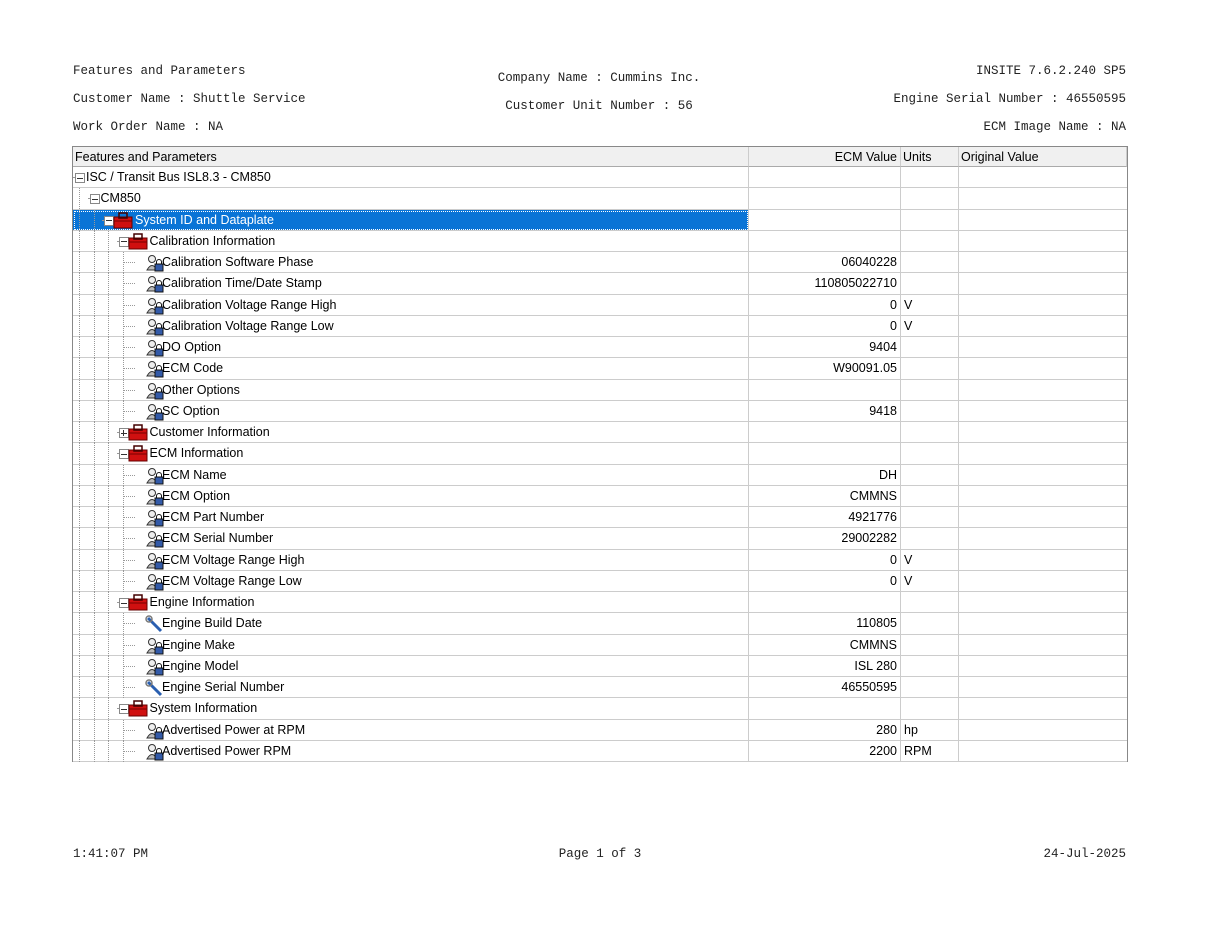 Image resolution: width=1214 pixels, height=931 pixels. What do you see at coordinates (1054, 127) in the screenshot?
I see `header-line: ECM Image Name : NA` at bounding box center [1054, 127].